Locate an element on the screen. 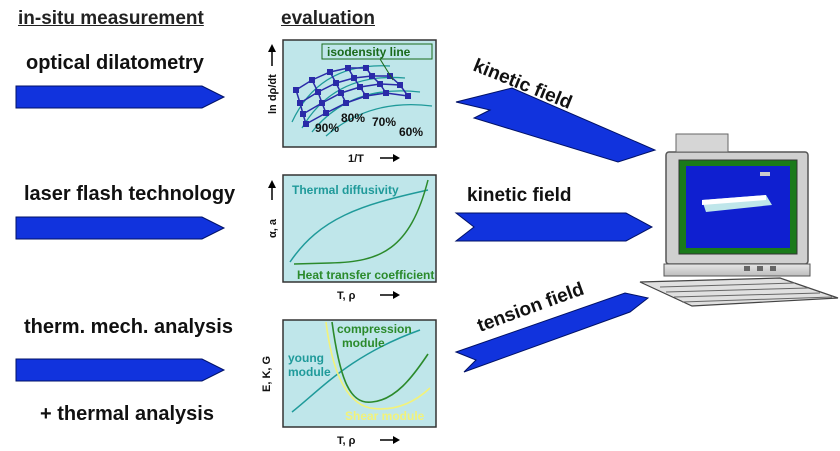  panel3-ylabel: E, K, G is located at coordinates (267, 374).